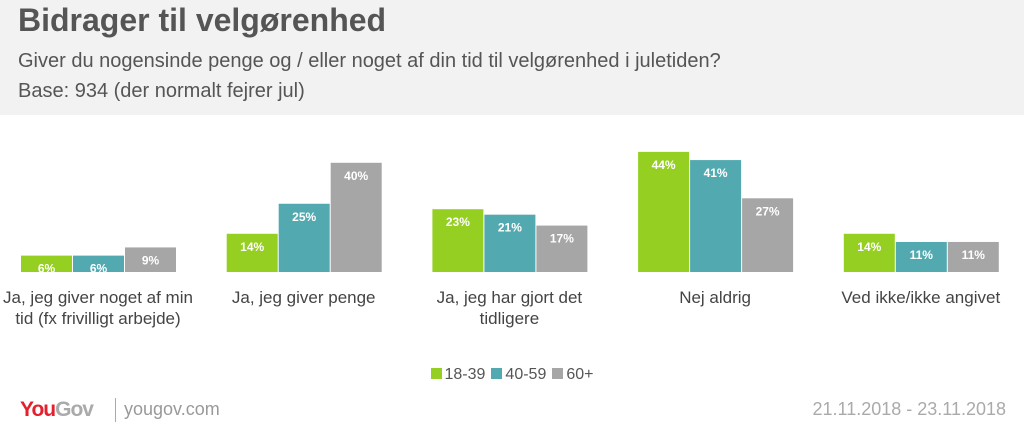  I want to click on base-note: Base: 934 (der normalt fejrer jul), so click(161, 91).